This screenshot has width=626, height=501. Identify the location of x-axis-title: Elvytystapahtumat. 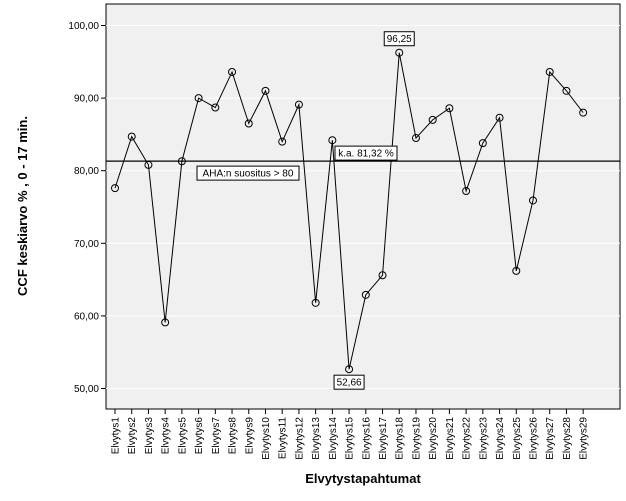
(363, 478).